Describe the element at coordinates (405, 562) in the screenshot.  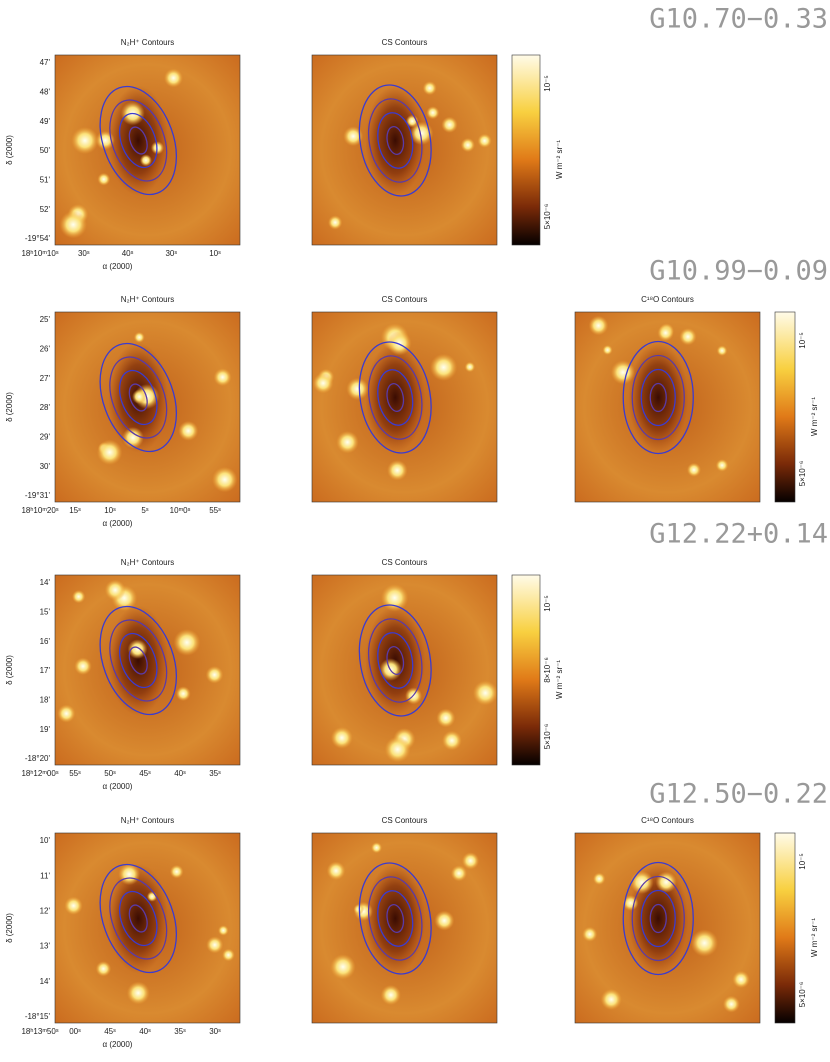
I see `panel-title: CS Contours` at that location.